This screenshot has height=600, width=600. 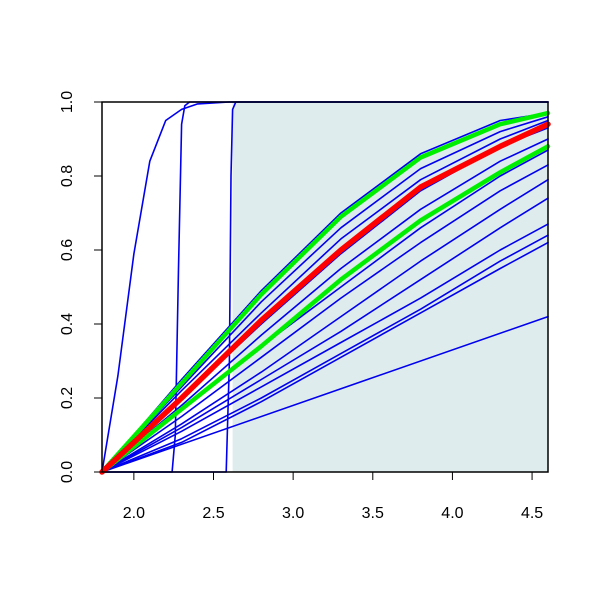 I want to click on y-tick-label: 0.8, so click(x=67, y=176).